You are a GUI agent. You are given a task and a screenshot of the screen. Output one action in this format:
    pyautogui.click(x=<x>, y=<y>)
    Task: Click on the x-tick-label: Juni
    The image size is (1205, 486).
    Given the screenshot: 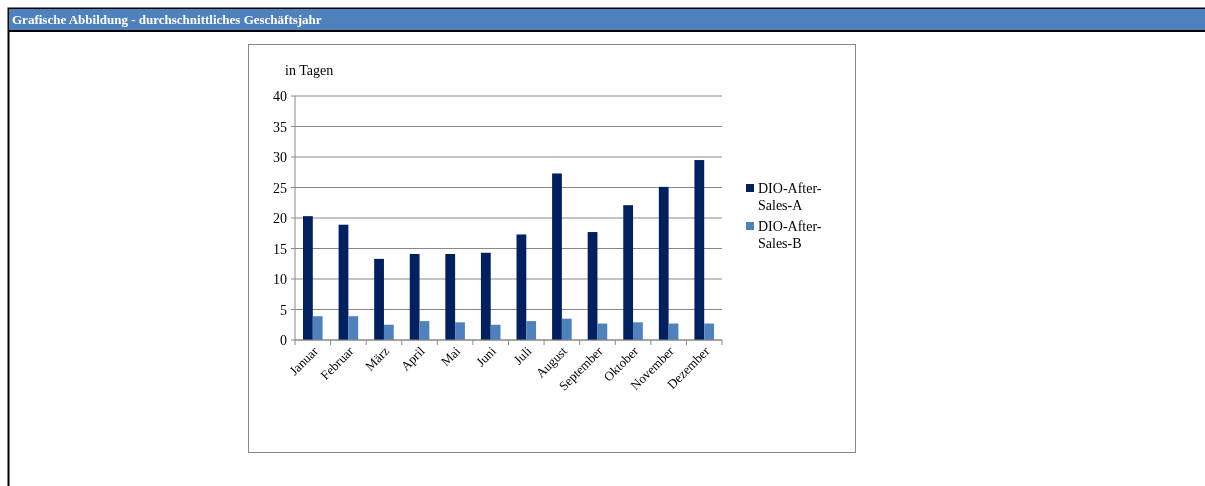 What is the action you would take?
    pyautogui.click(x=486, y=356)
    